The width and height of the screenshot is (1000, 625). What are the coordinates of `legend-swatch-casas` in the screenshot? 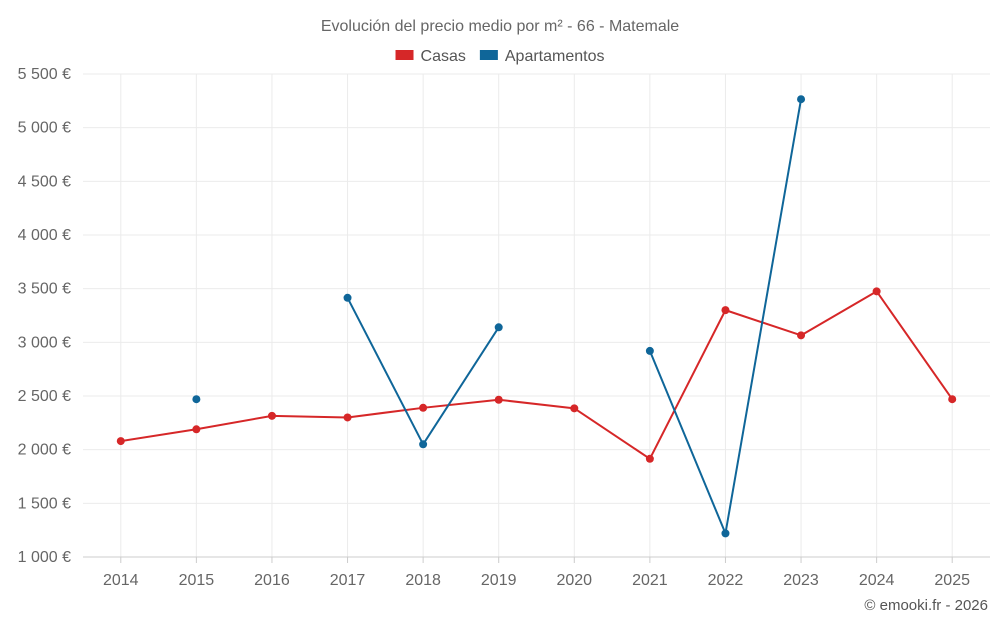 It's located at (404, 55).